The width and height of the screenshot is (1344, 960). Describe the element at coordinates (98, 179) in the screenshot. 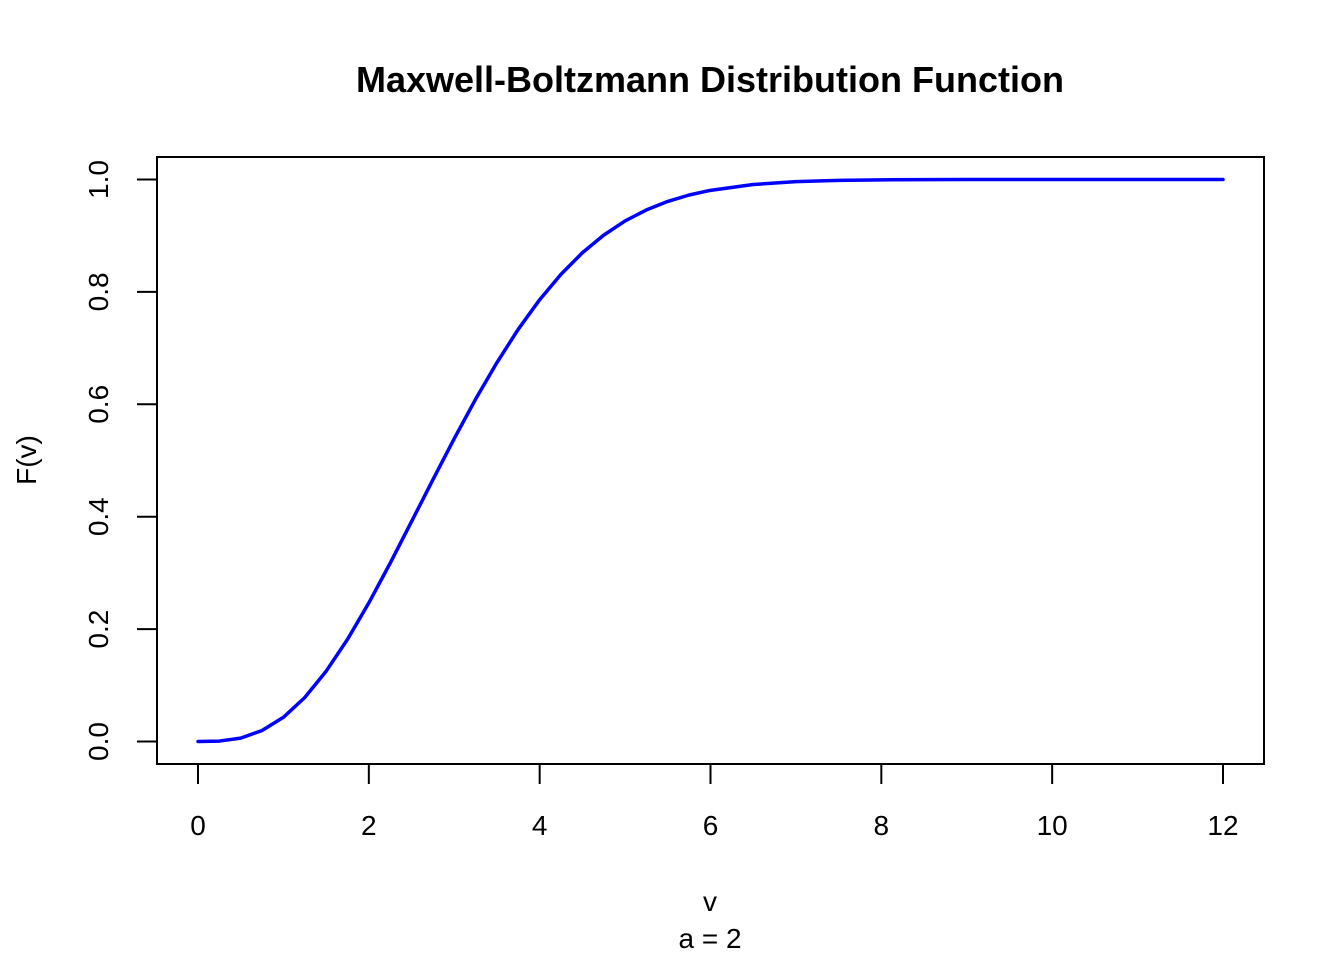

I see `y-tick-label: 1.0` at that location.